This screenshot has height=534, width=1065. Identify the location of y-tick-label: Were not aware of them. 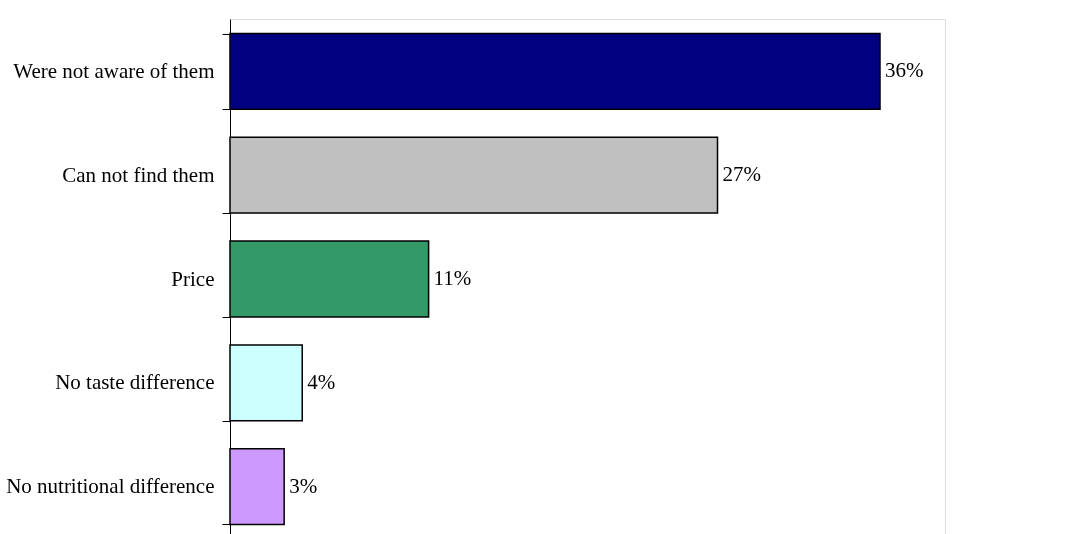
(114, 70).